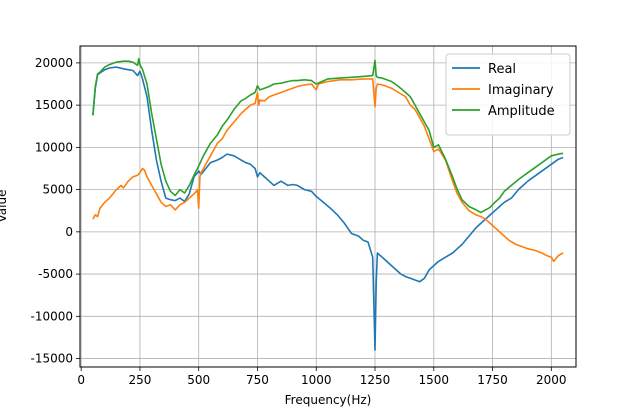 The width and height of the screenshot is (640, 409). Describe the element at coordinates (139, 380) in the screenshot. I see `x-tick-label: 250` at that location.